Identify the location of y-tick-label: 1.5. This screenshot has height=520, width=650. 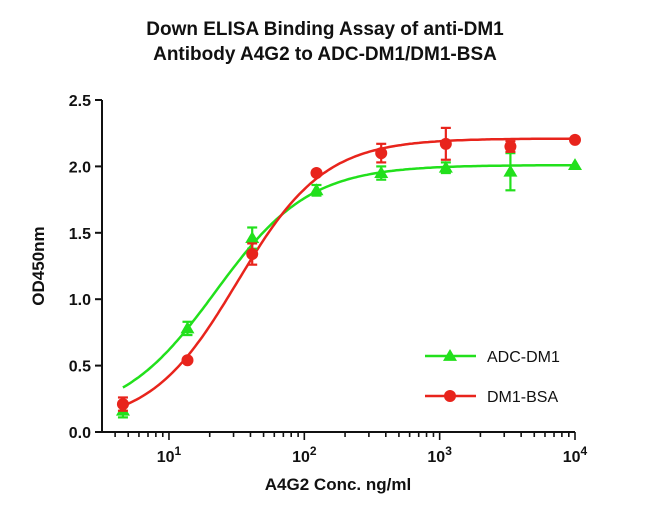
(80, 234).